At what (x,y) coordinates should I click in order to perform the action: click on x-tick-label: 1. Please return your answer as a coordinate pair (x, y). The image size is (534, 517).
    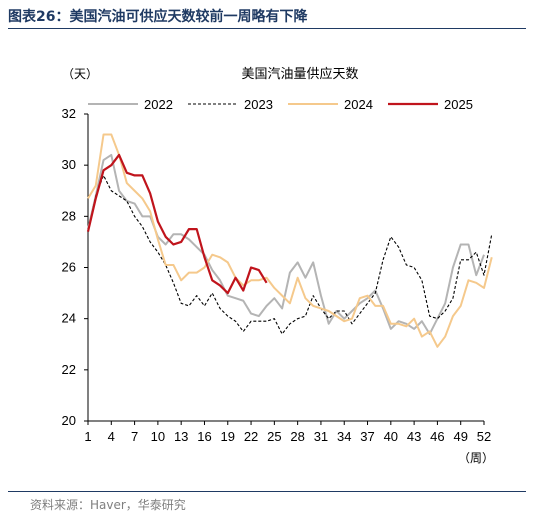
    Looking at the image, I should click on (87, 436).